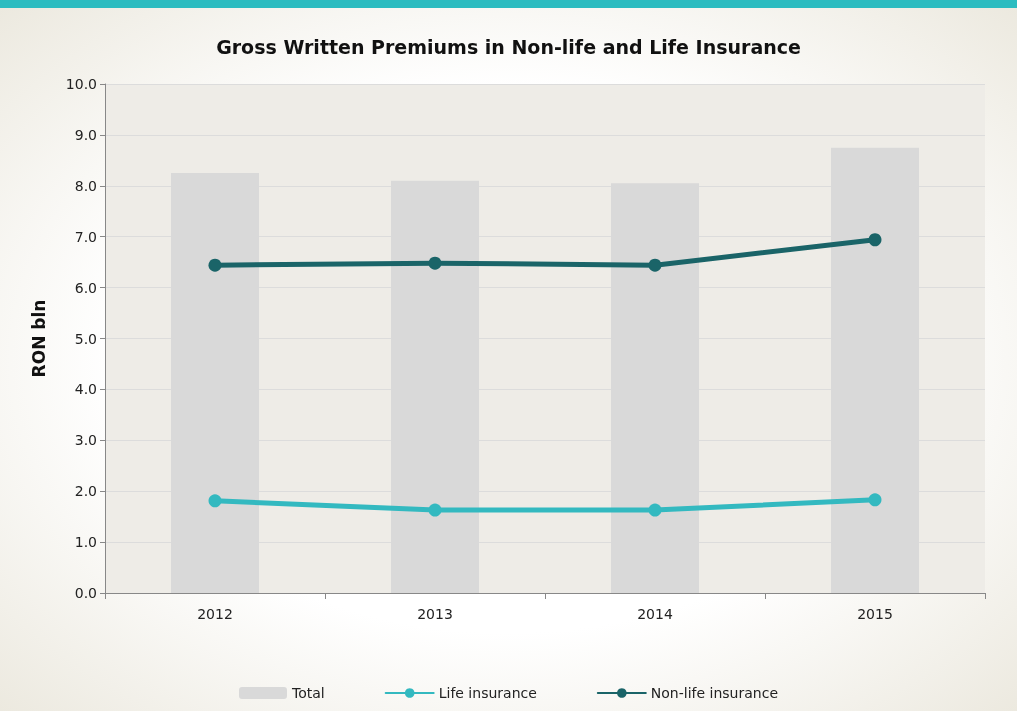  Describe the element at coordinates (215, 614) in the screenshot. I see `x-tick-label: 2012` at that location.